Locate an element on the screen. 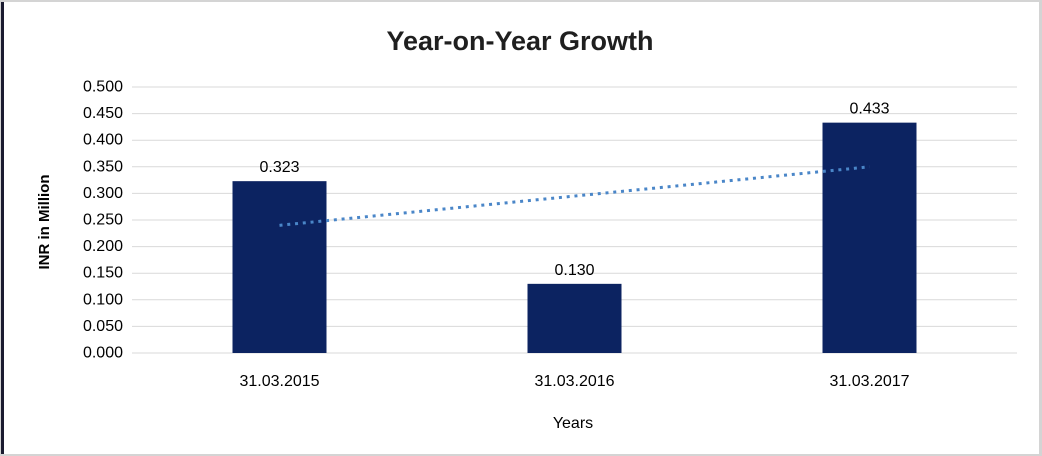 The image size is (1042, 456). y-tick-label: 0.500 is located at coordinates (103, 87).